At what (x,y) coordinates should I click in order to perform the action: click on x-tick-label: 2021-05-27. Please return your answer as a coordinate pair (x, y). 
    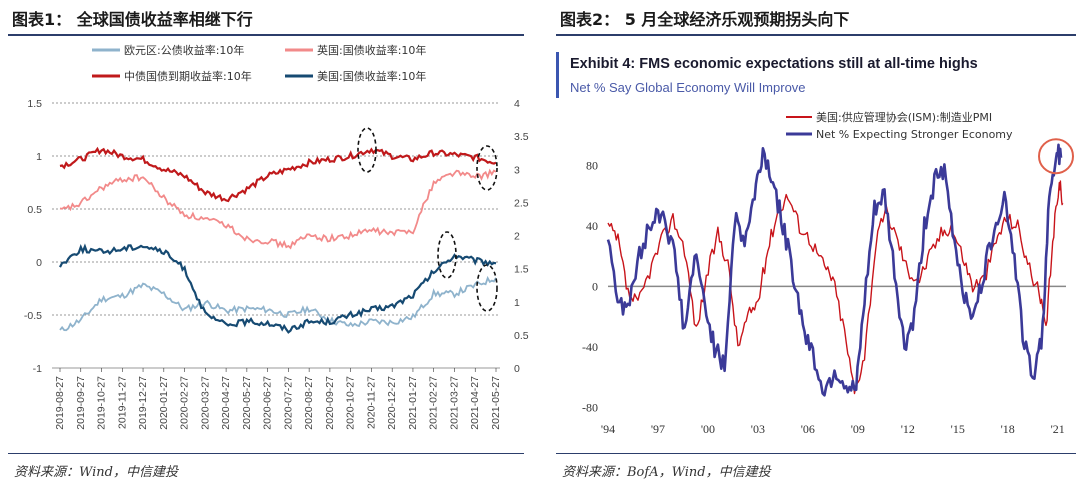
    Looking at the image, I should click on (496, 403).